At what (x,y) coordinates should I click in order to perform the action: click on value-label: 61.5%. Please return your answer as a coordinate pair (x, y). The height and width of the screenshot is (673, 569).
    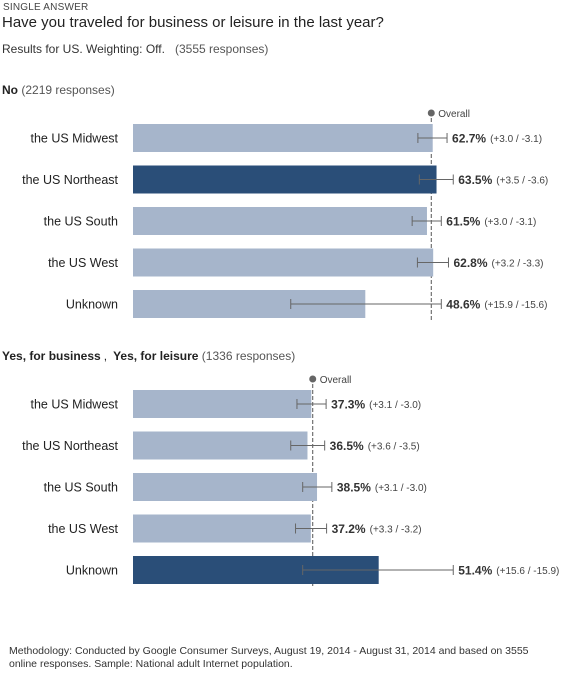
    Looking at the image, I should click on (463, 222).